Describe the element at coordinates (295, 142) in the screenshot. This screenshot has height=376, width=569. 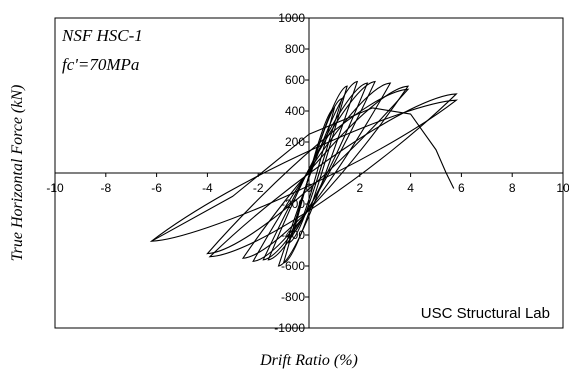
I see `y-tick-label: 200` at that location.